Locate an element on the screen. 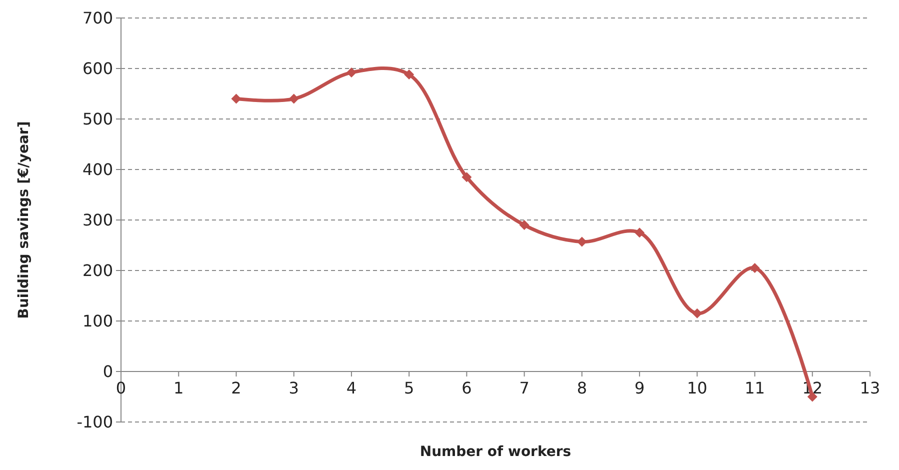 This screenshot has width=899, height=470. y-tick-label: 0 is located at coordinates (107, 372).